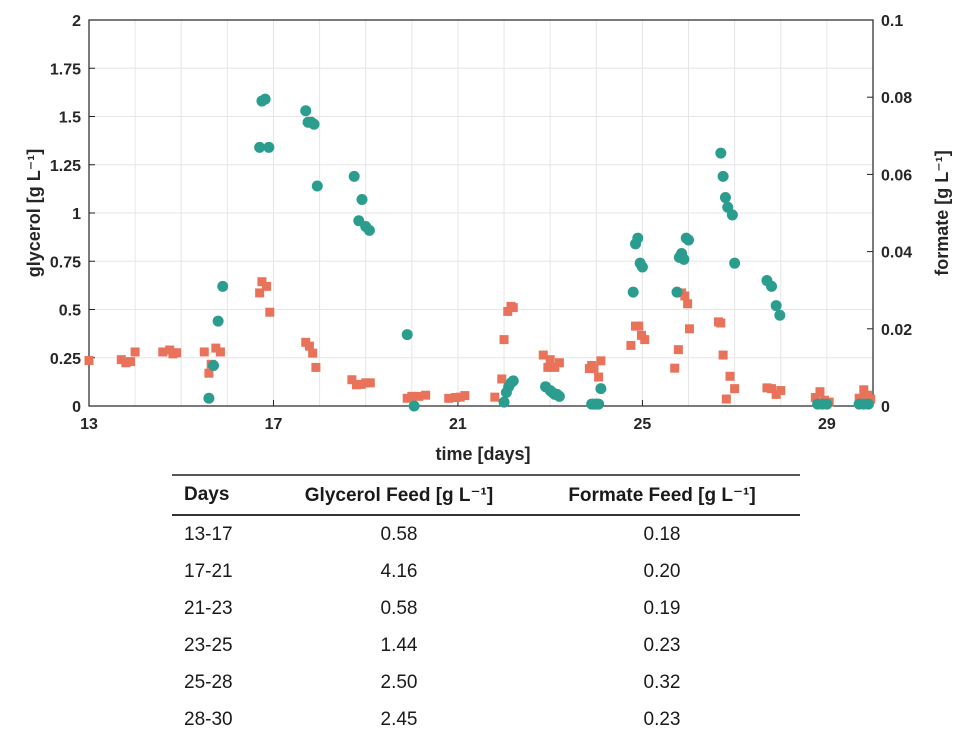  What do you see at coordinates (70, 311) in the screenshot?
I see `y-left-tick-label: 0.5` at bounding box center [70, 311].